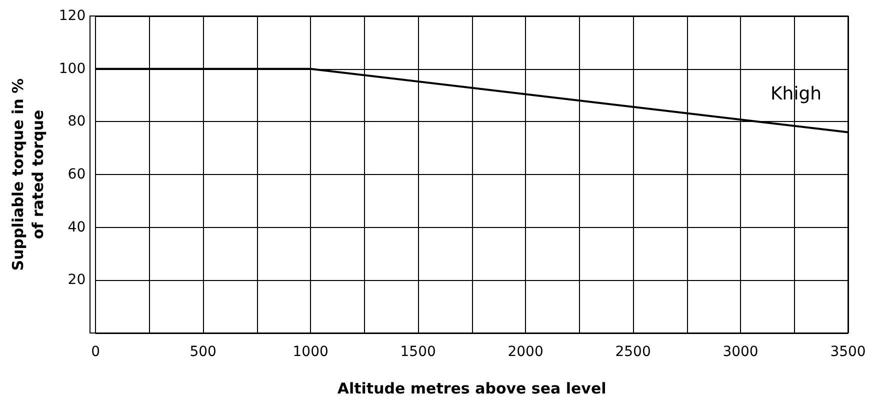 Image resolution: width=872 pixels, height=407 pixels. What do you see at coordinates (77, 122) in the screenshot?
I see `y-tick-label: 80` at bounding box center [77, 122].